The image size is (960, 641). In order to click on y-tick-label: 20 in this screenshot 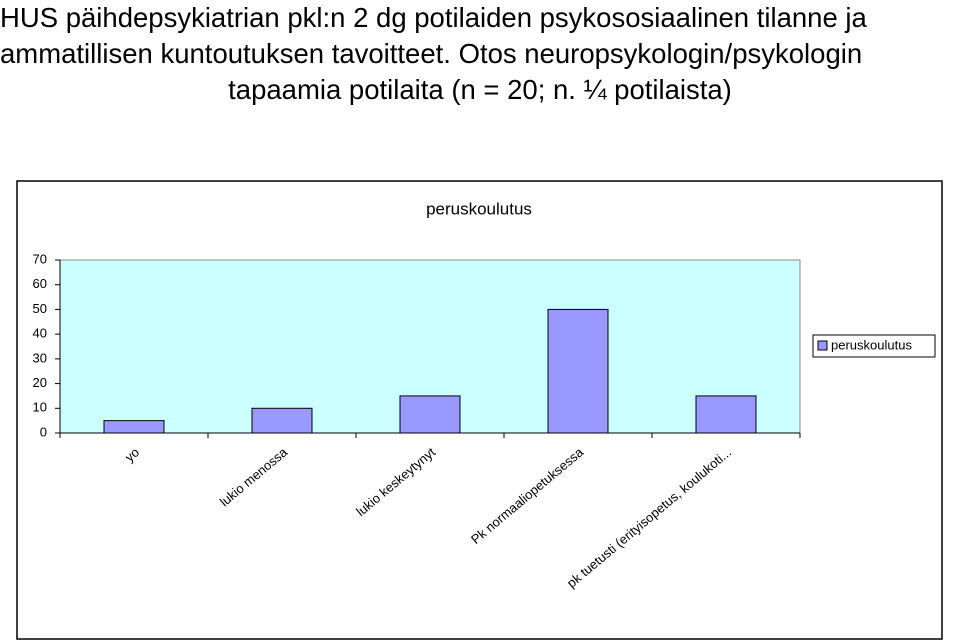, I will do `click(40, 382)`.